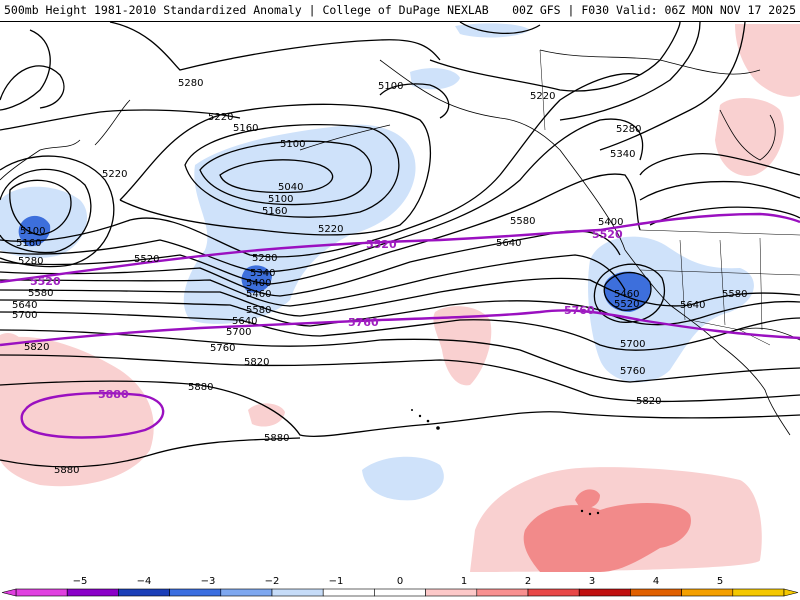 This screenshot has height=600, width=800. I want to click on colorbar-tick-labels: −5 −4 −3 −2 −1 0 1 2 3 4 5, so click(398, 581).